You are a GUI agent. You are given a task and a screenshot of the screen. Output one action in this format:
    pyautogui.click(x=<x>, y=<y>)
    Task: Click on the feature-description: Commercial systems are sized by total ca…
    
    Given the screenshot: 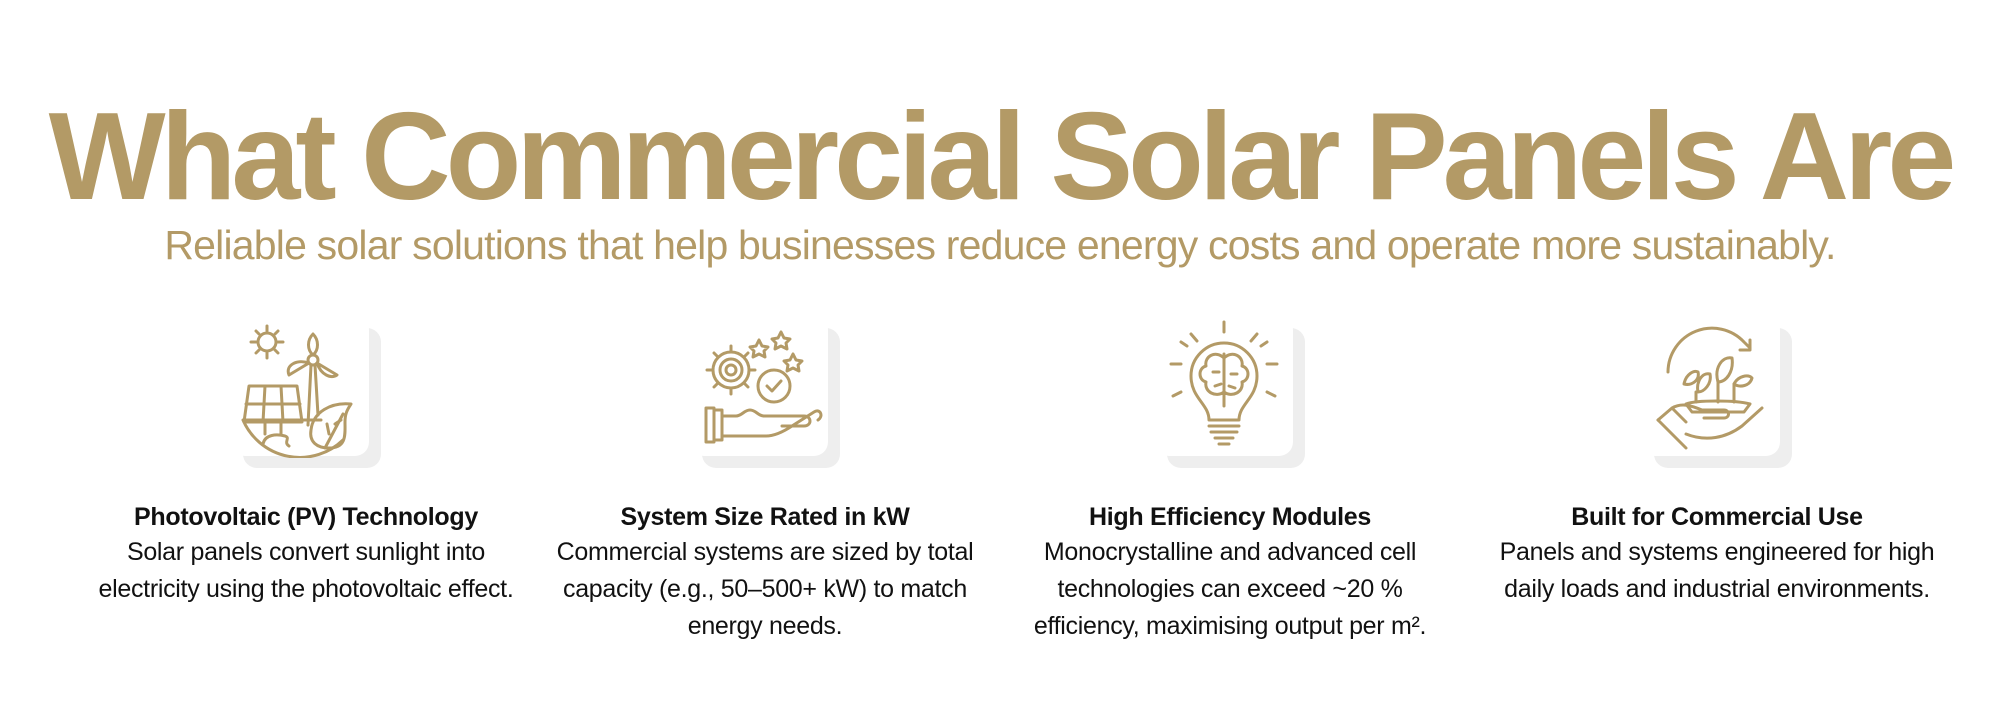 What is the action you would take?
    pyautogui.click(x=765, y=589)
    